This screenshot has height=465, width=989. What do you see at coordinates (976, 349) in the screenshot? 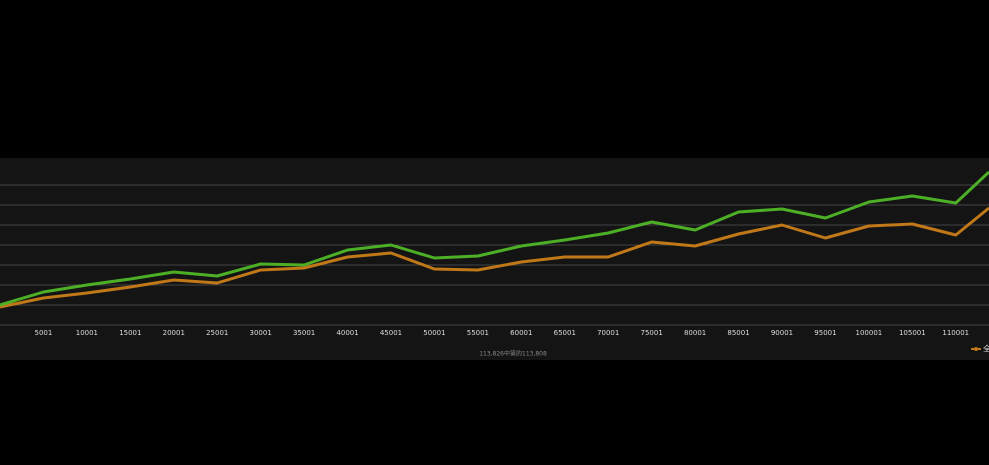
I see `legend-dot` at bounding box center [976, 349].